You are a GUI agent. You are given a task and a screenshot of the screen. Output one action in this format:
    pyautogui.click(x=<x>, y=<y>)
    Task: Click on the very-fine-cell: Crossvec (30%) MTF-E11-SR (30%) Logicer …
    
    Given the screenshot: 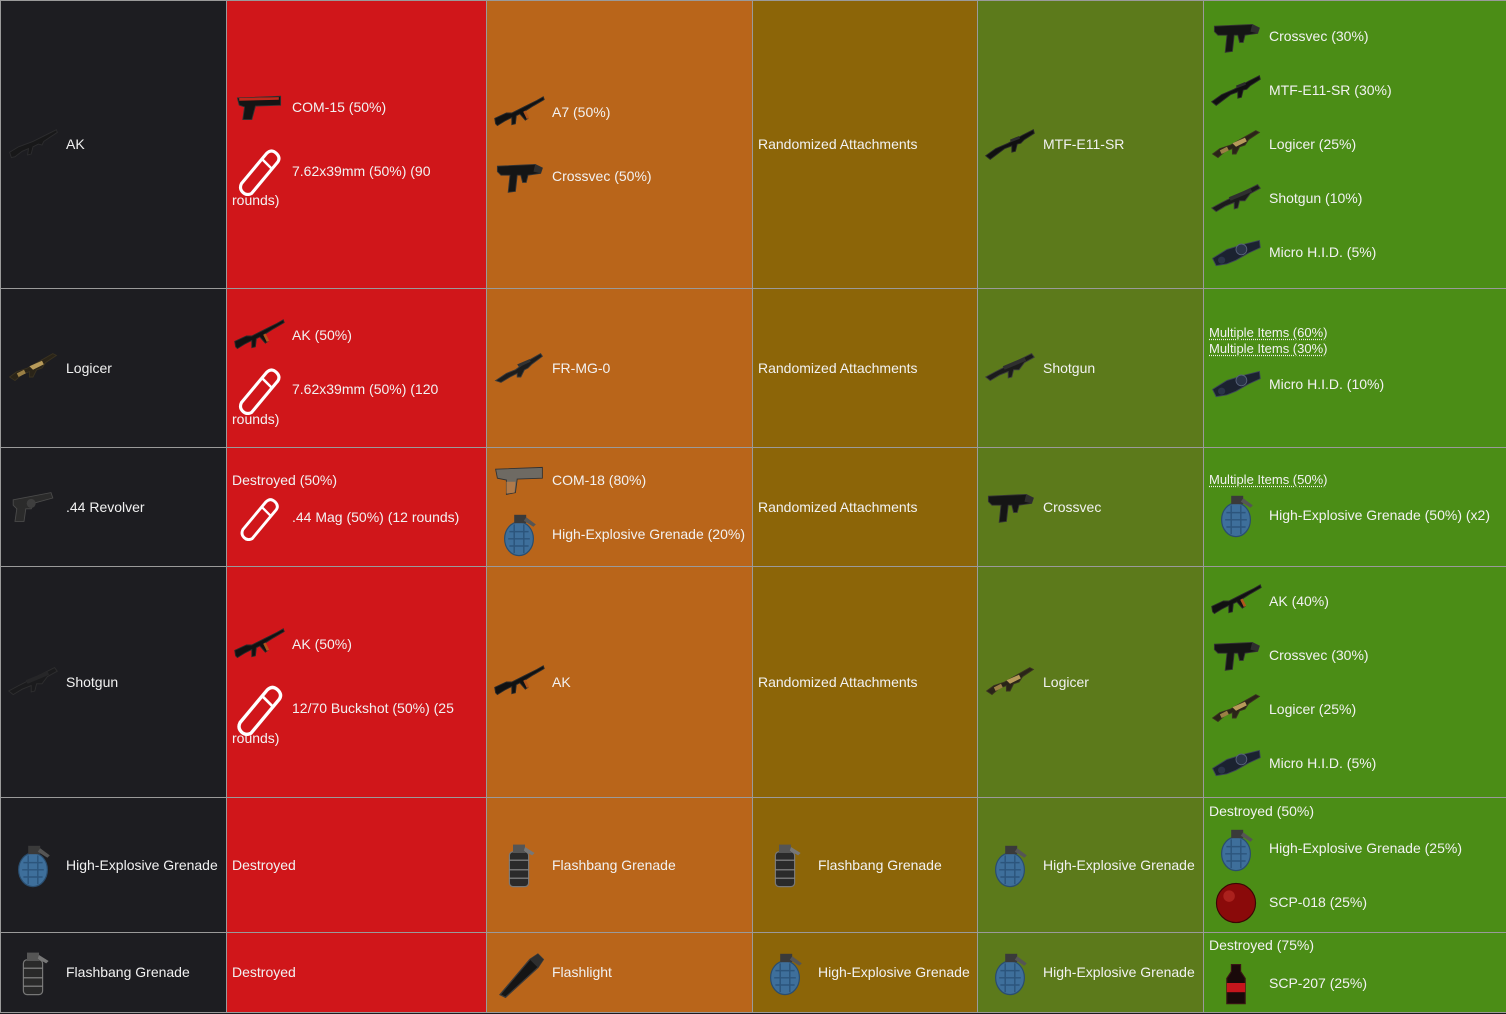 What is the action you would take?
    pyautogui.click(x=1355, y=145)
    